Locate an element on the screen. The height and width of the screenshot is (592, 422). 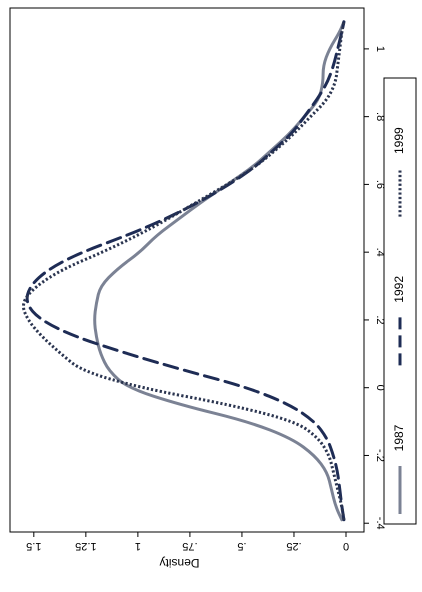
x-tick-label: -.2 is located at coordinates (380, 455).